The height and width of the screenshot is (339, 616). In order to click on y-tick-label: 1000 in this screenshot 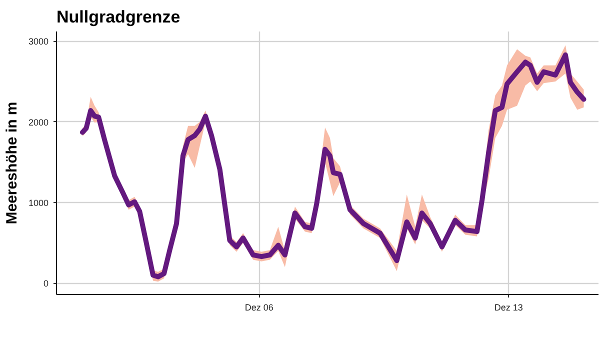, I will do `click(38, 203)`.